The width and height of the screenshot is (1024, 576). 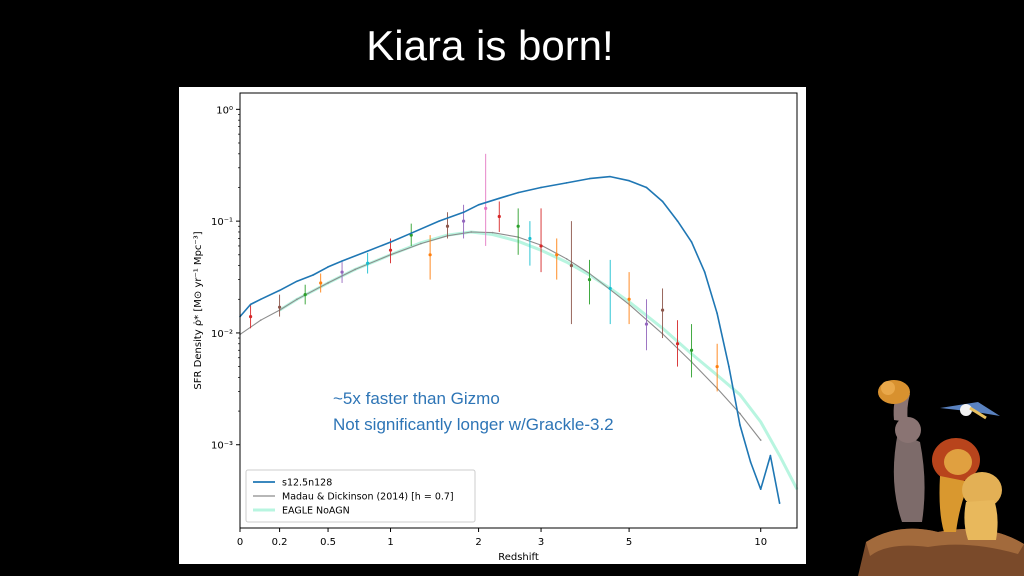 I want to click on legend-label-2: EAGLE NoAGN, so click(x=316, y=511).